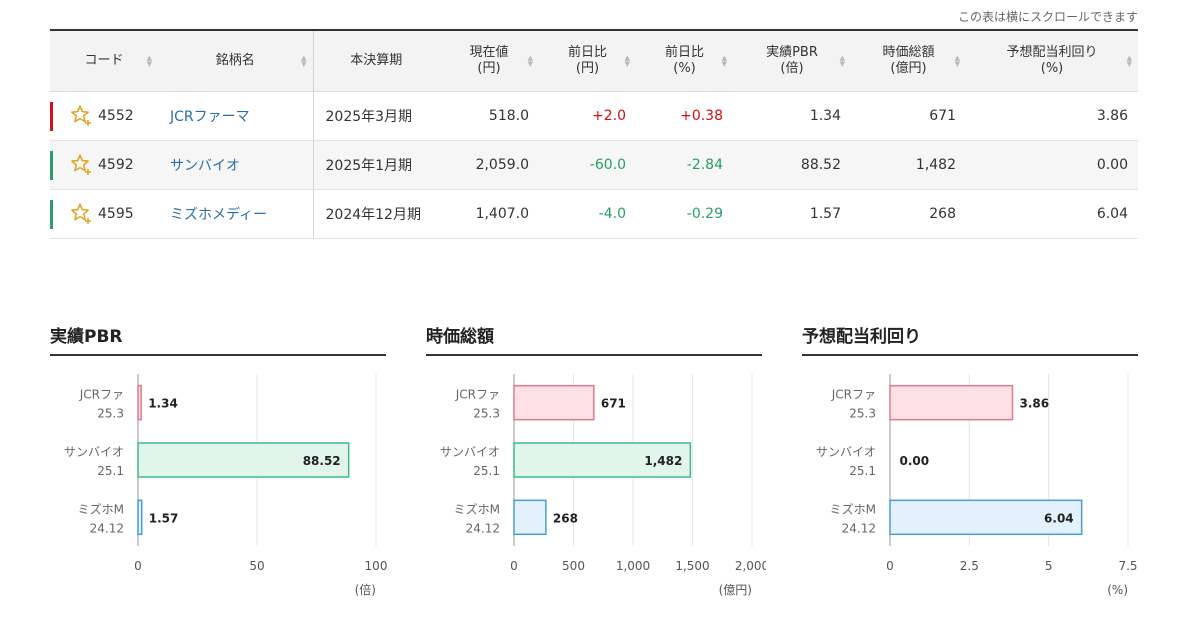 This screenshot has height=630, width=1200. Describe the element at coordinates (609, 115) in the screenshot. I see `price-change: +2.0` at that location.